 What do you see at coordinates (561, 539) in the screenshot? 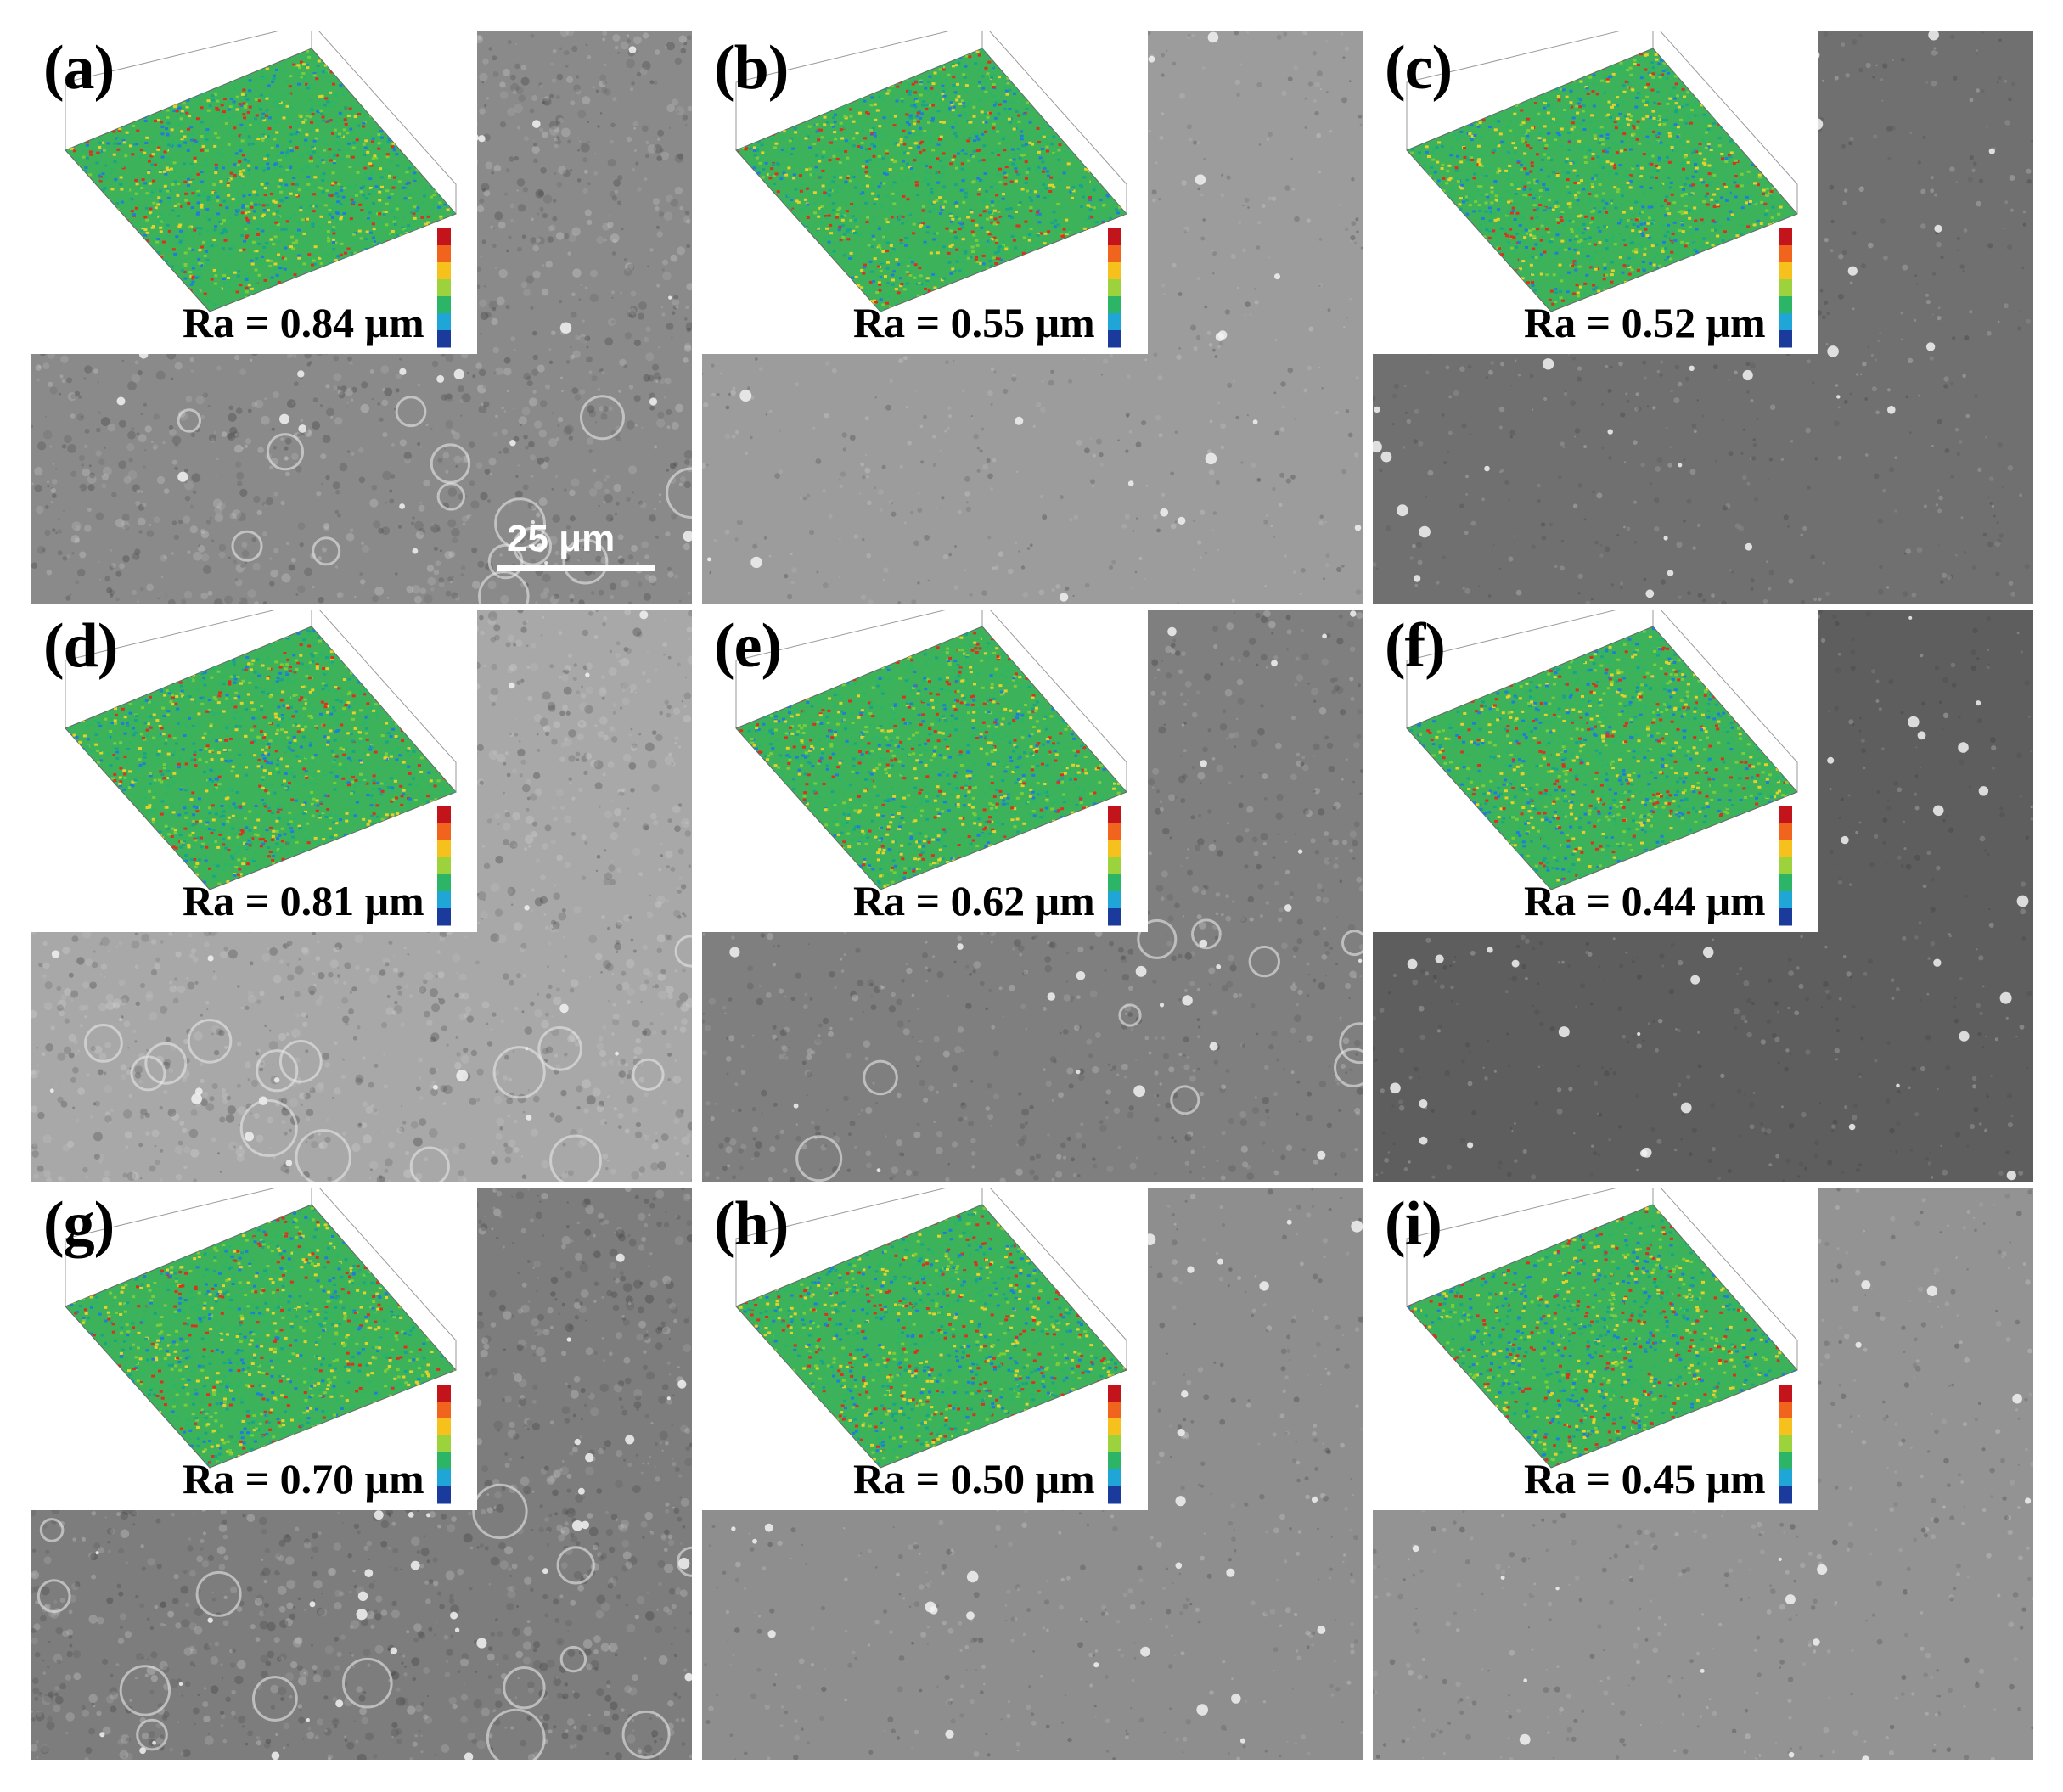
I see `scale-bar-label: 25 μm` at bounding box center [561, 539].